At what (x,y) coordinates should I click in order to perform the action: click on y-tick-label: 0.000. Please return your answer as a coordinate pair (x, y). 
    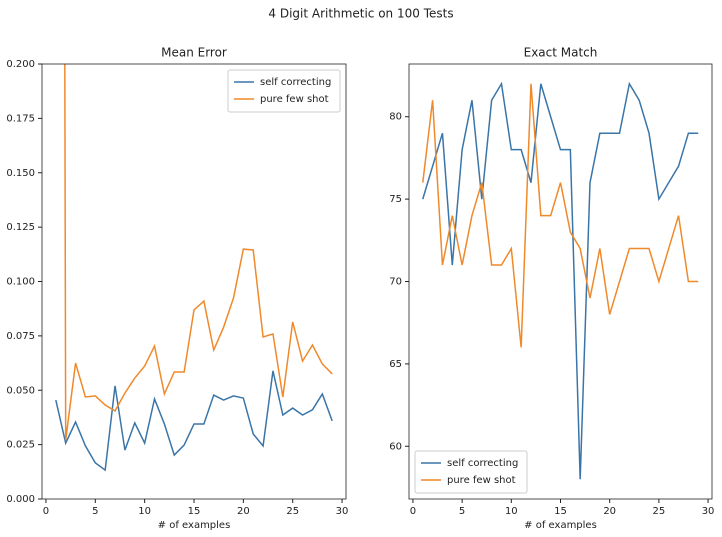
    Looking at the image, I should click on (20, 499).